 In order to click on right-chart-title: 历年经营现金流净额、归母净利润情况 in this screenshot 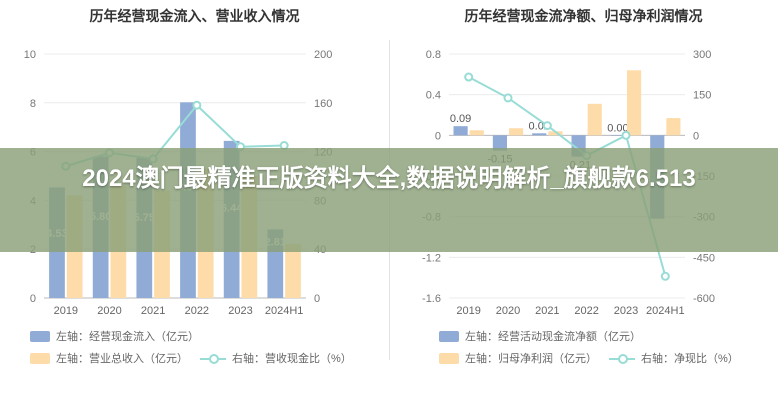, I will do `click(583, 16)`.